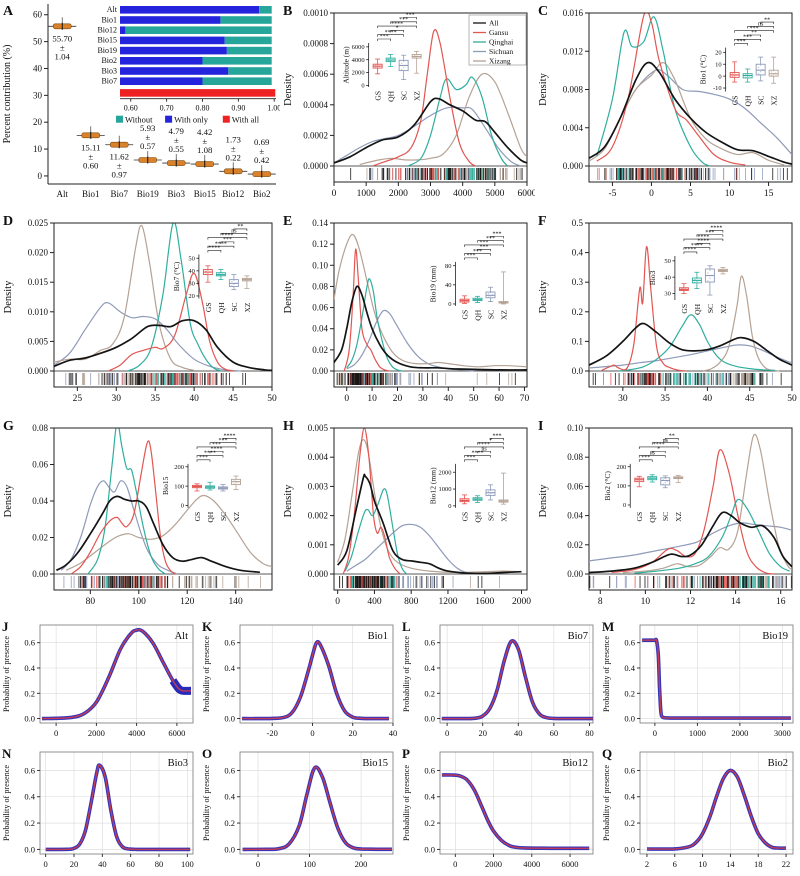 This screenshot has width=800, height=876. What do you see at coordinates (758, 864) in the screenshot?
I see `svg-text: 18` at bounding box center [758, 864].